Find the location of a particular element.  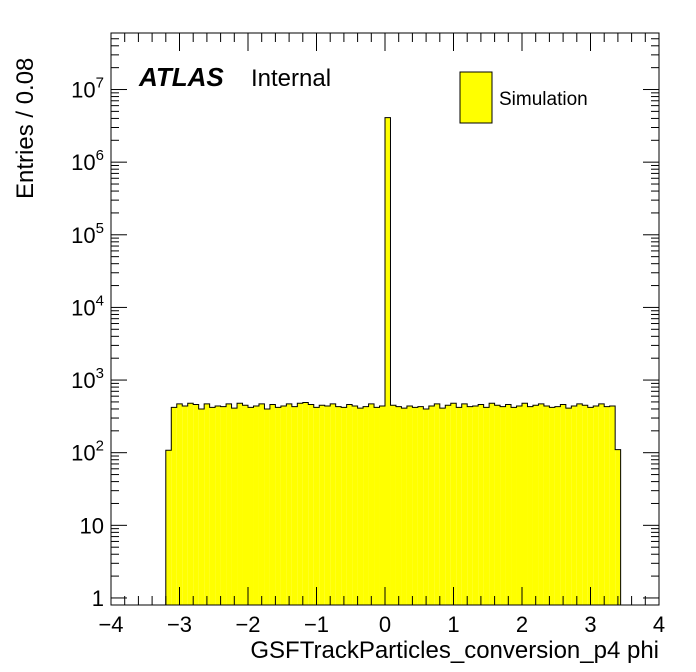

x-tick-label: −4 is located at coordinates (110, 624).